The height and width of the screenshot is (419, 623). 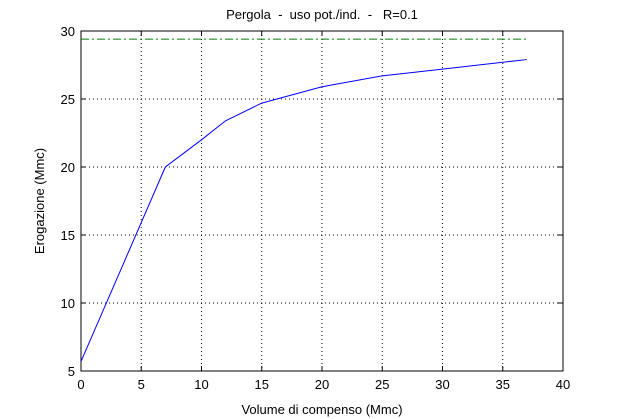 I want to click on x-tick-label: 35, so click(x=503, y=384).